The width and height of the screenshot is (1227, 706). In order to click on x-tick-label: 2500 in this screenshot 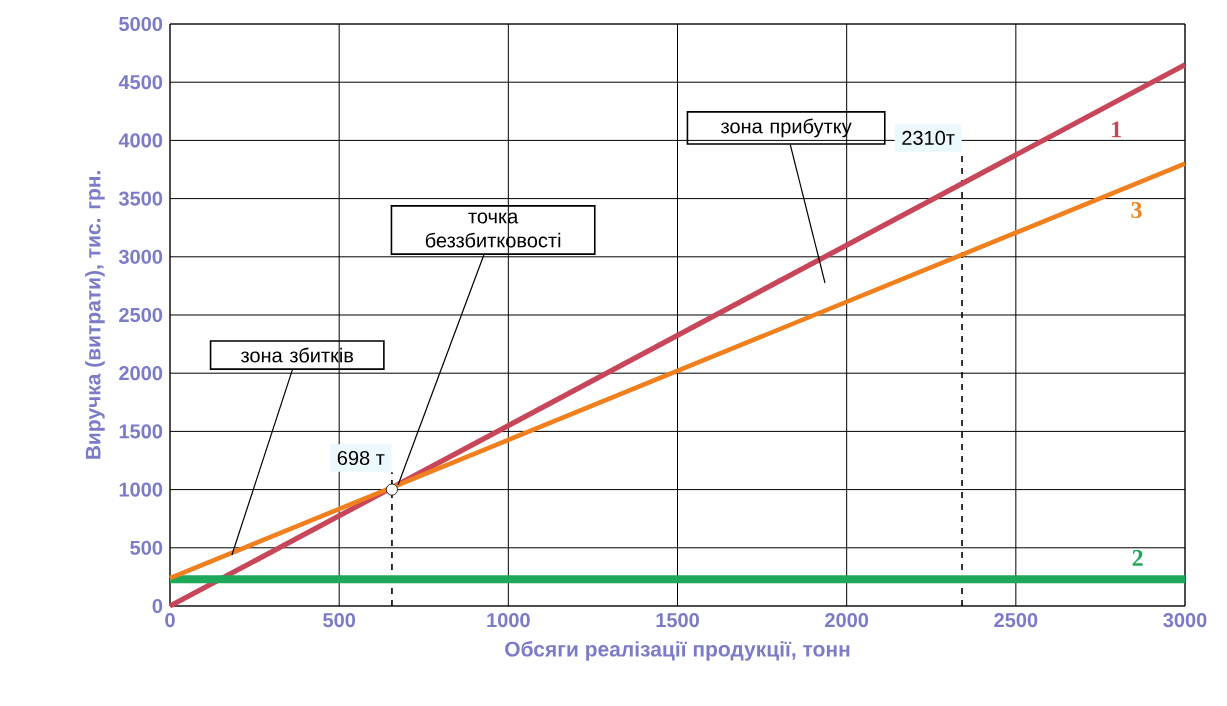, I will do `click(1016, 620)`.